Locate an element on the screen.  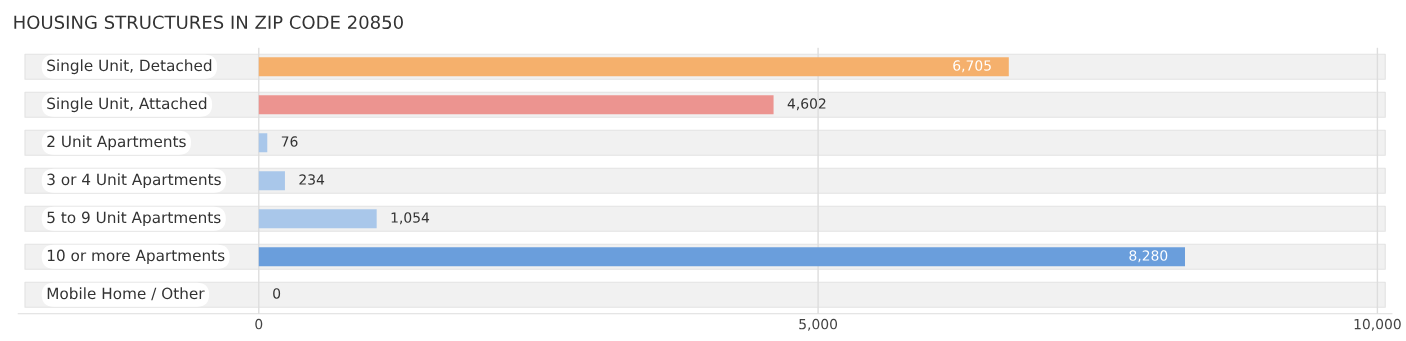
y-tick-label: Mobile Home / Other is located at coordinates (126, 294).